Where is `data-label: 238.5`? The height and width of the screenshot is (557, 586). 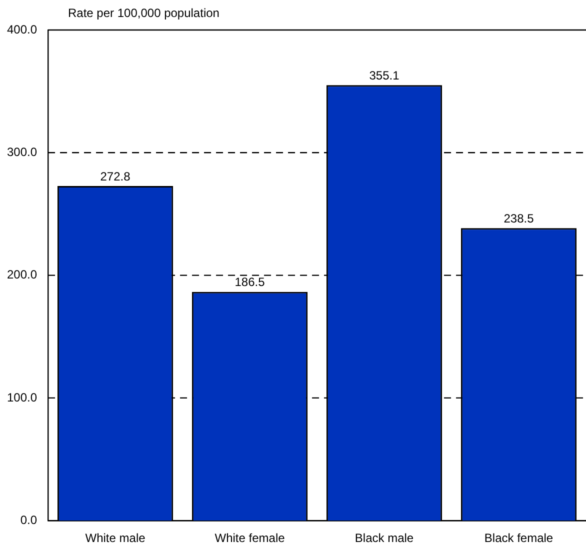 data-label: 238.5 is located at coordinates (519, 218).